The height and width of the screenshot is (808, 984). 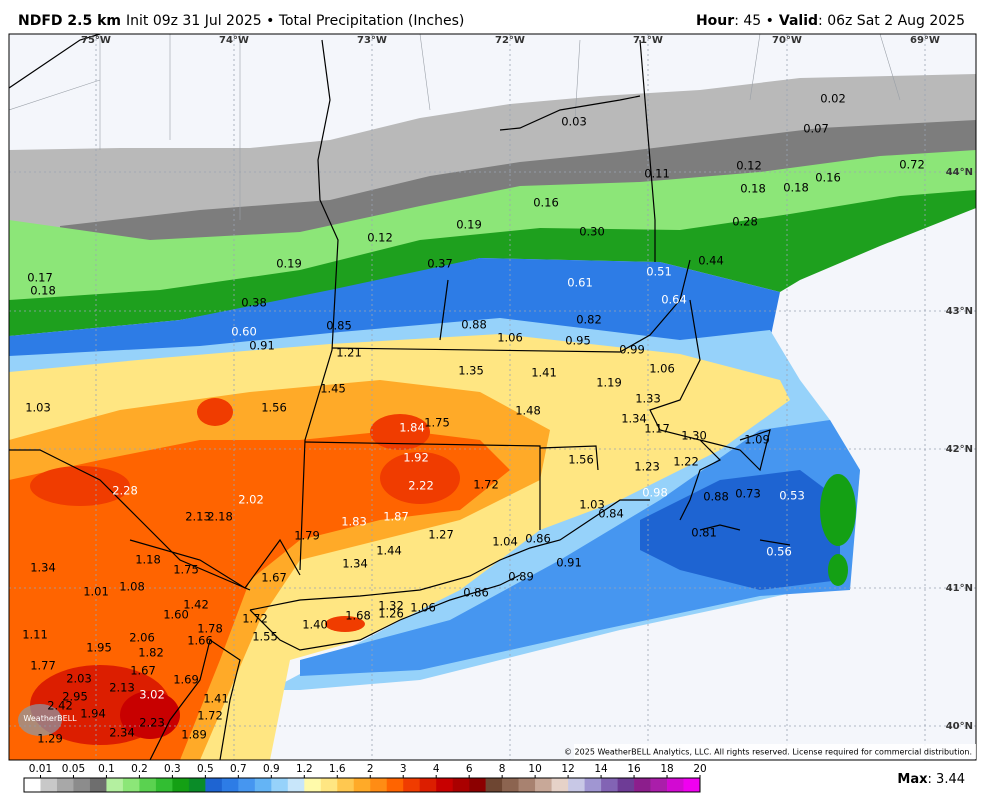 What do you see at coordinates (476, 593) in the screenshot?
I see `precip-label: 0.86` at bounding box center [476, 593].